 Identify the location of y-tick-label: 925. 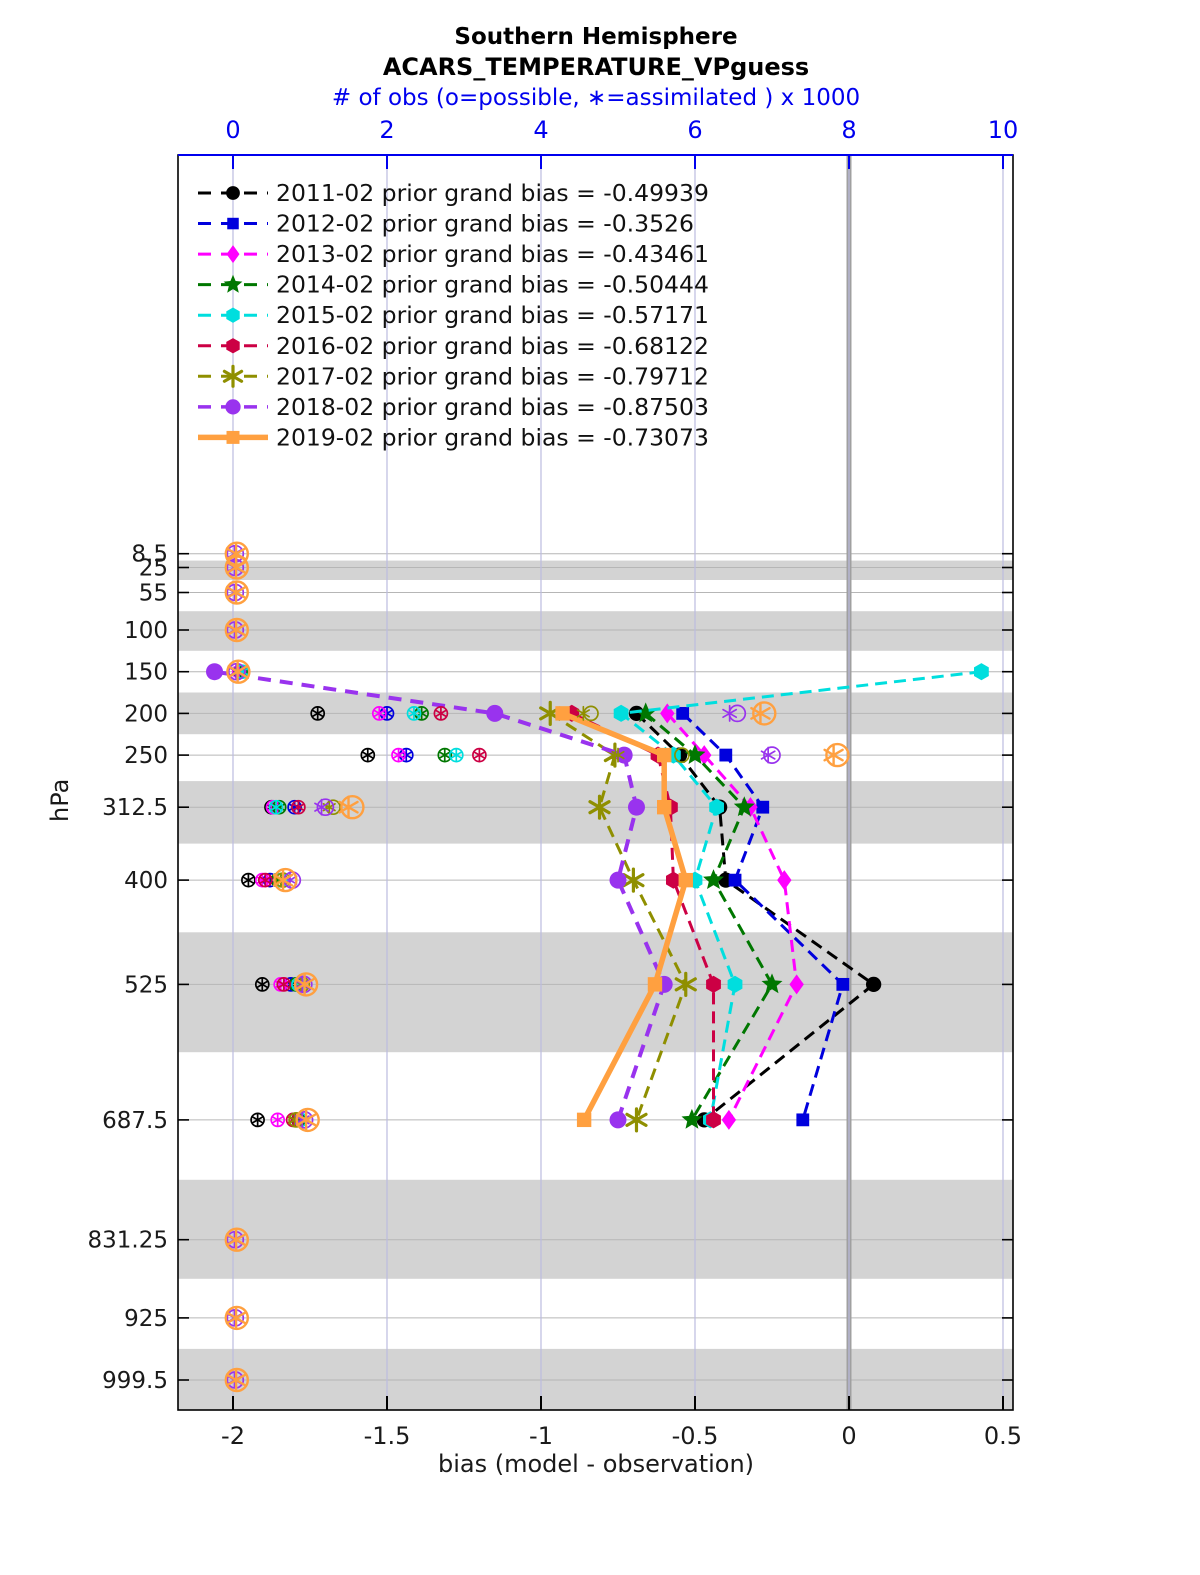
(146, 1319).